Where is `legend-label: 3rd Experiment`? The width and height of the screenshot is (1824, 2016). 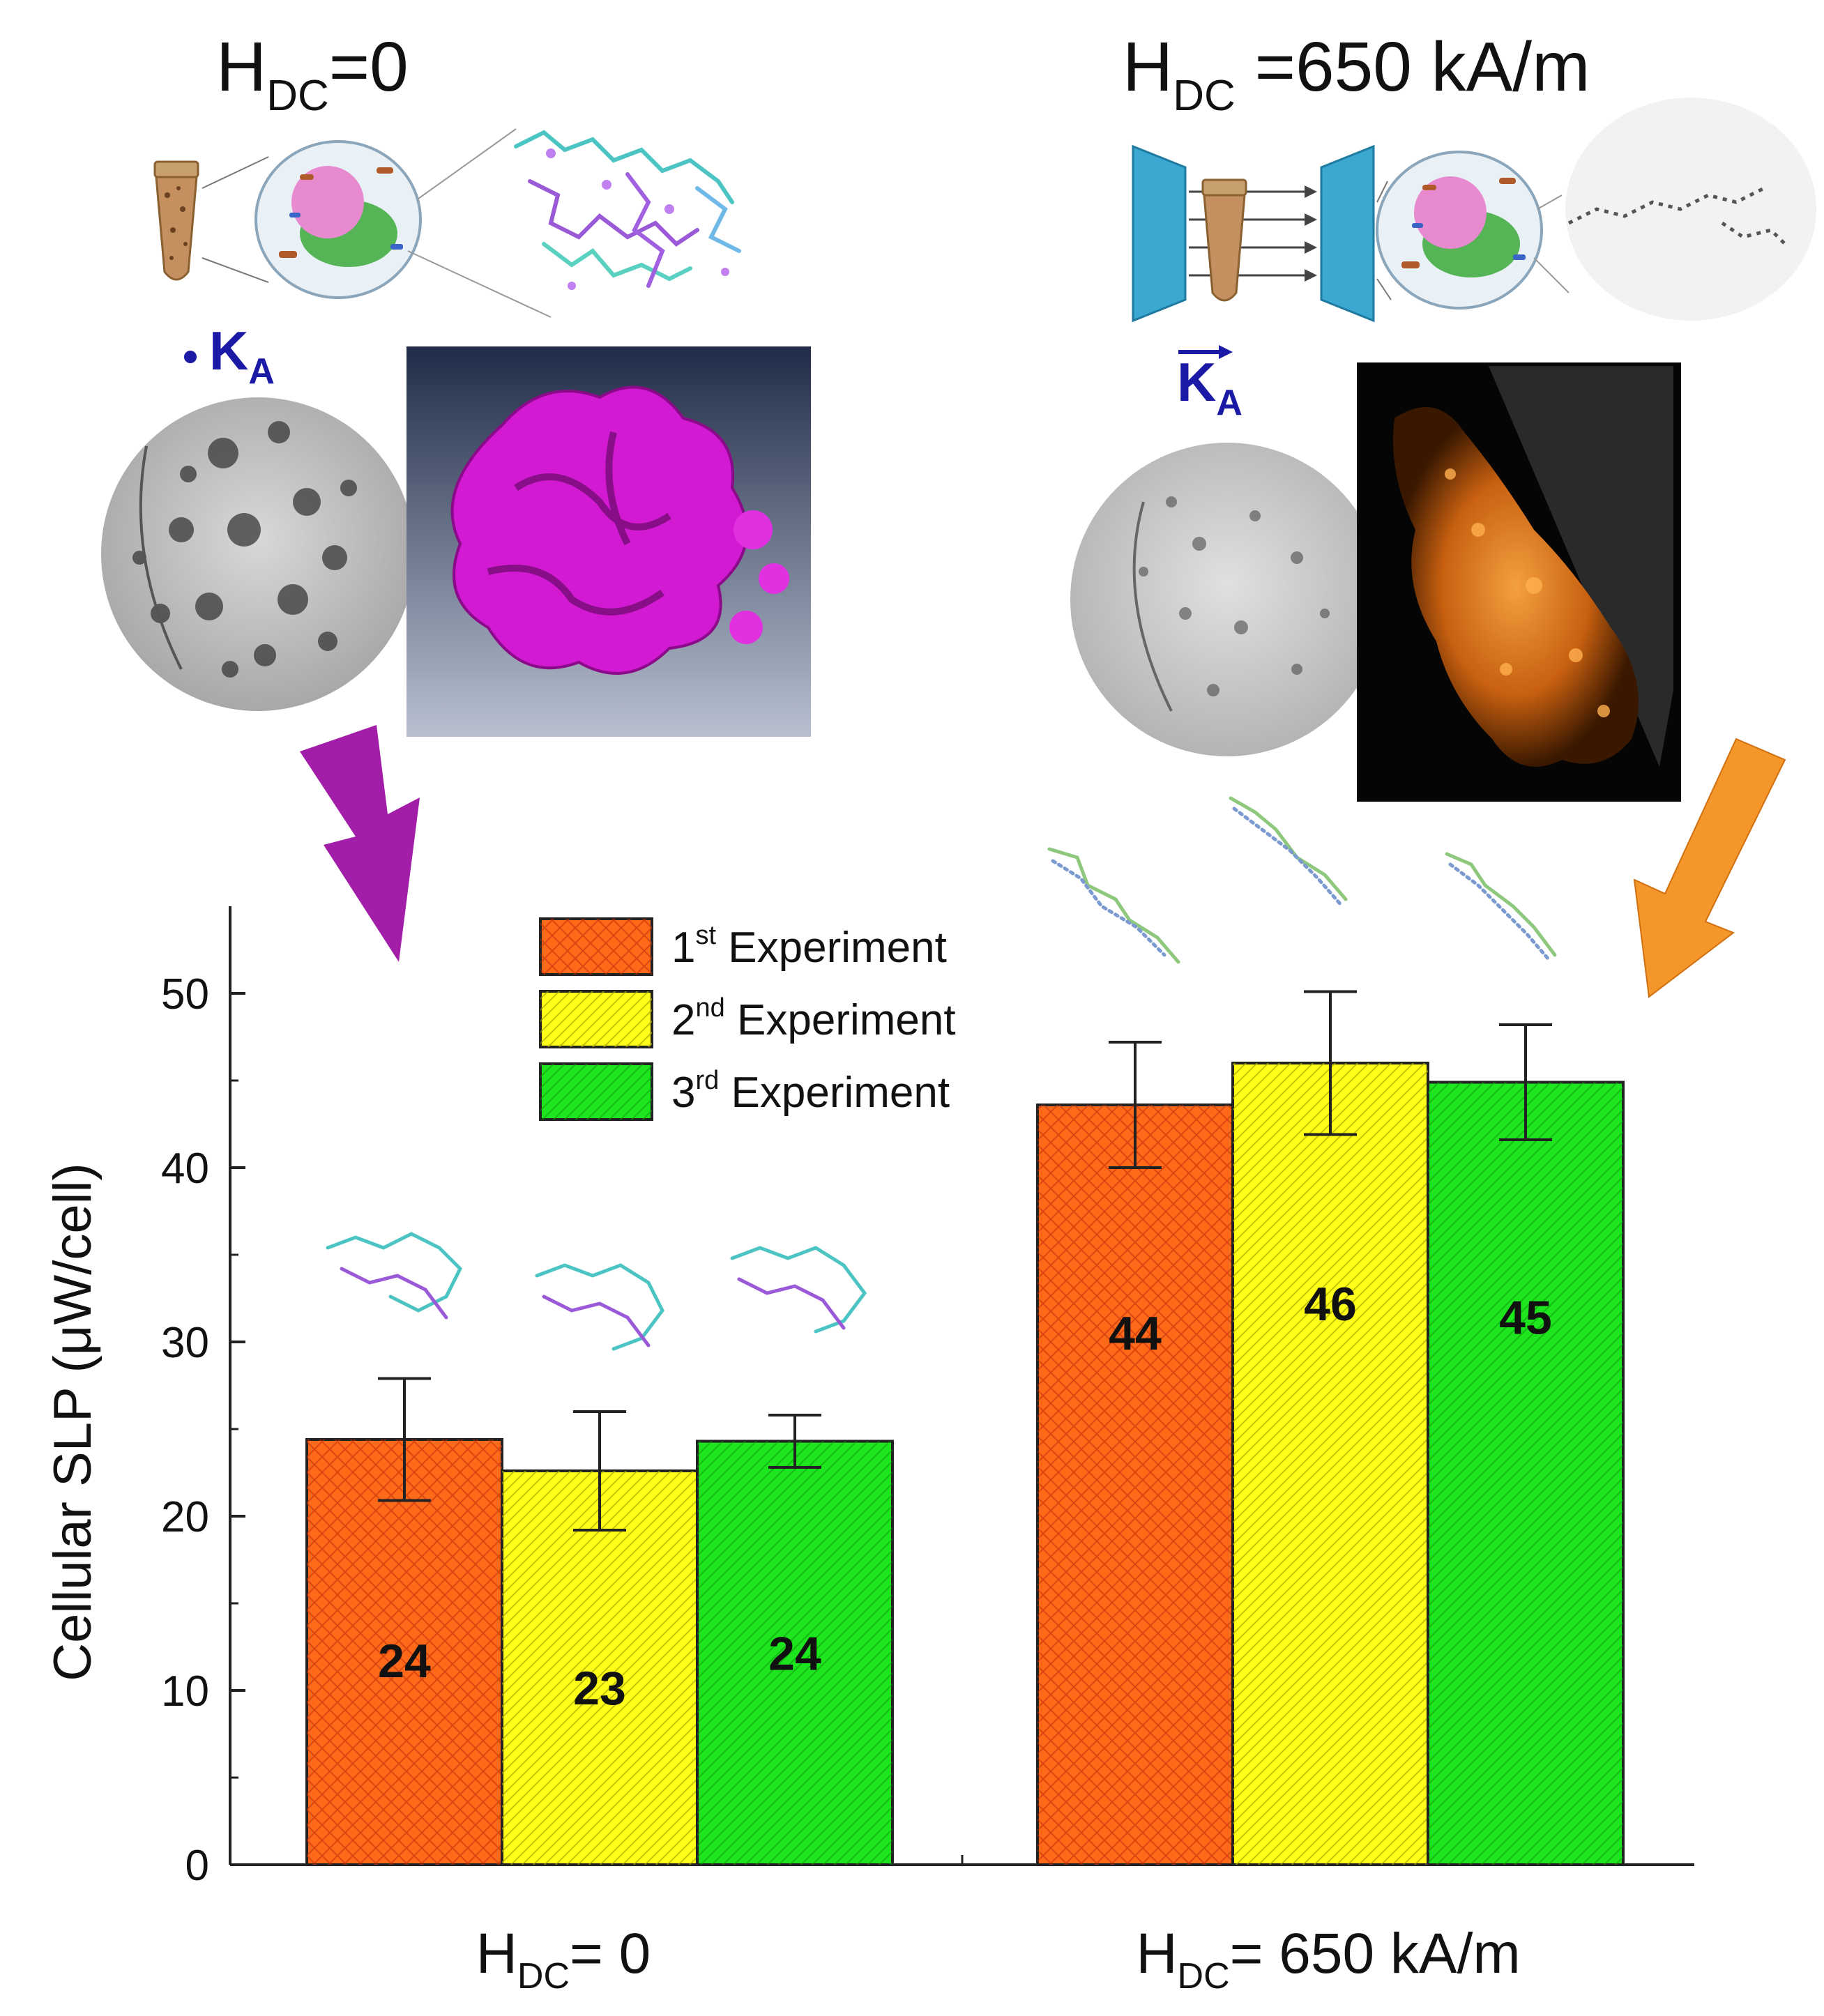 legend-label: 3rd Experiment is located at coordinates (810, 1091).